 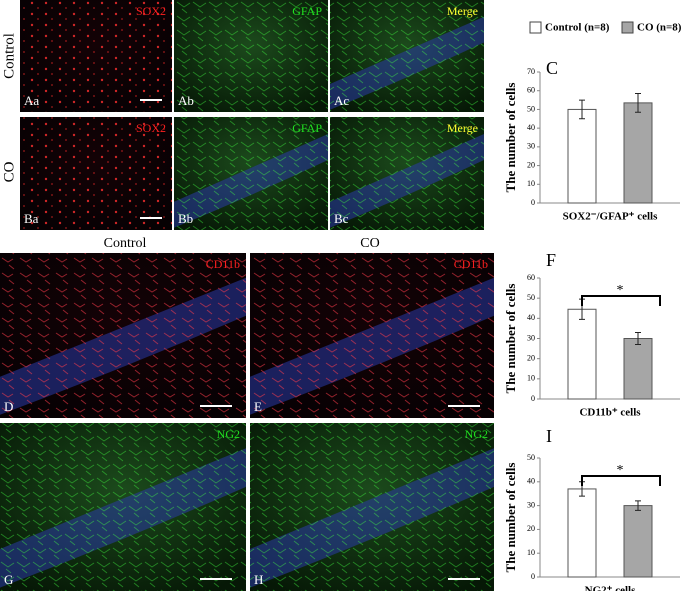 I want to click on image-panel: D CD11b, so click(x=123, y=335).